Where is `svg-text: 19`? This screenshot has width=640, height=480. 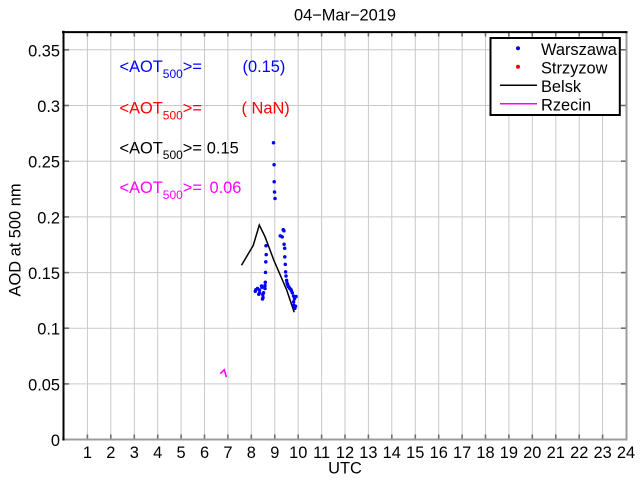 svg-text: 19 is located at coordinates (509, 453).